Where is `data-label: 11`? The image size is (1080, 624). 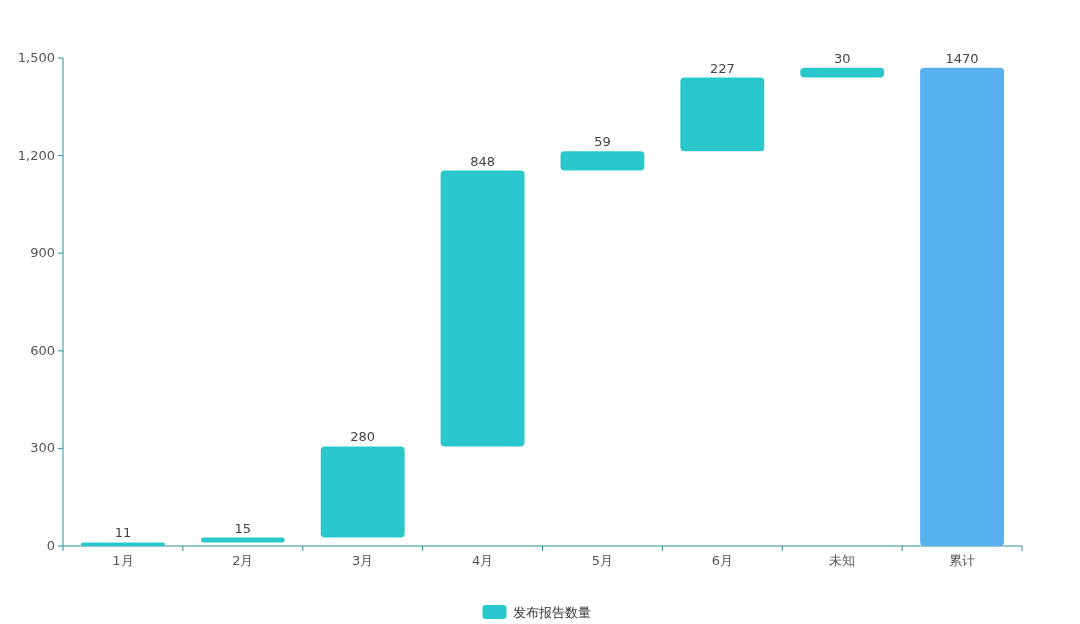
data-label: 11 is located at coordinates (123, 533).